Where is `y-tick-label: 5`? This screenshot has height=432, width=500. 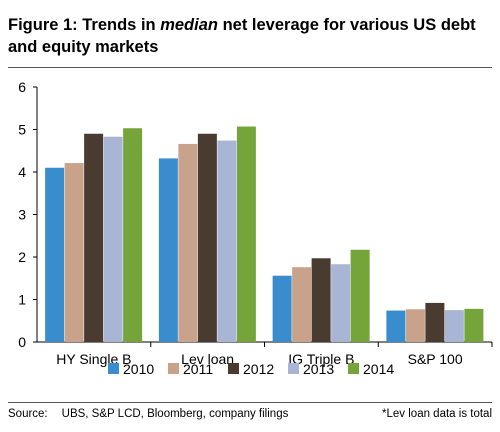
y-tick-label: 5 is located at coordinates (22, 130).